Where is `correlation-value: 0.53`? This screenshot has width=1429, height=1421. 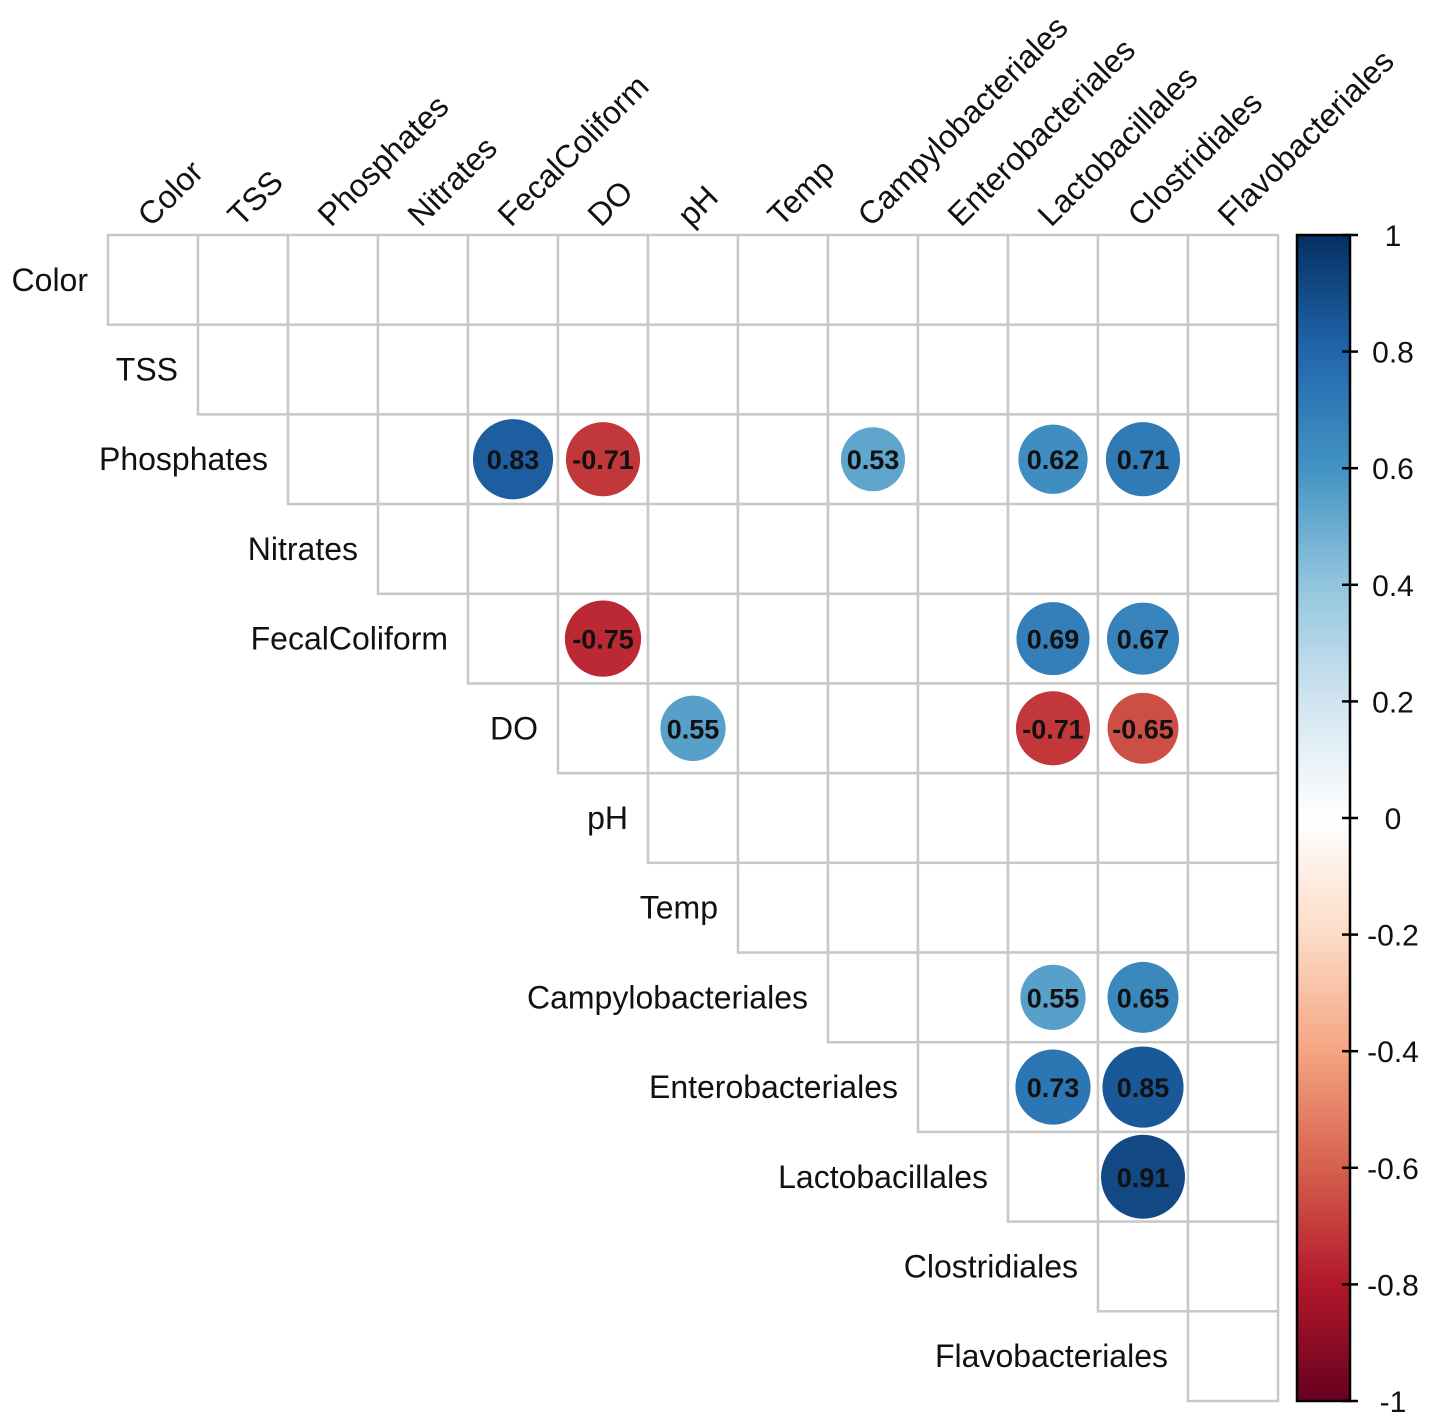
correlation-value: 0.53 is located at coordinates (873, 460).